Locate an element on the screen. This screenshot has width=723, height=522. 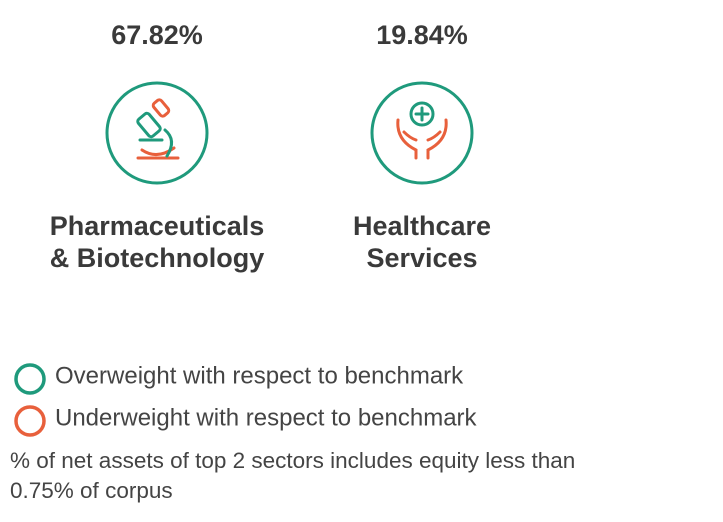
care-icon is located at coordinates (422, 130).